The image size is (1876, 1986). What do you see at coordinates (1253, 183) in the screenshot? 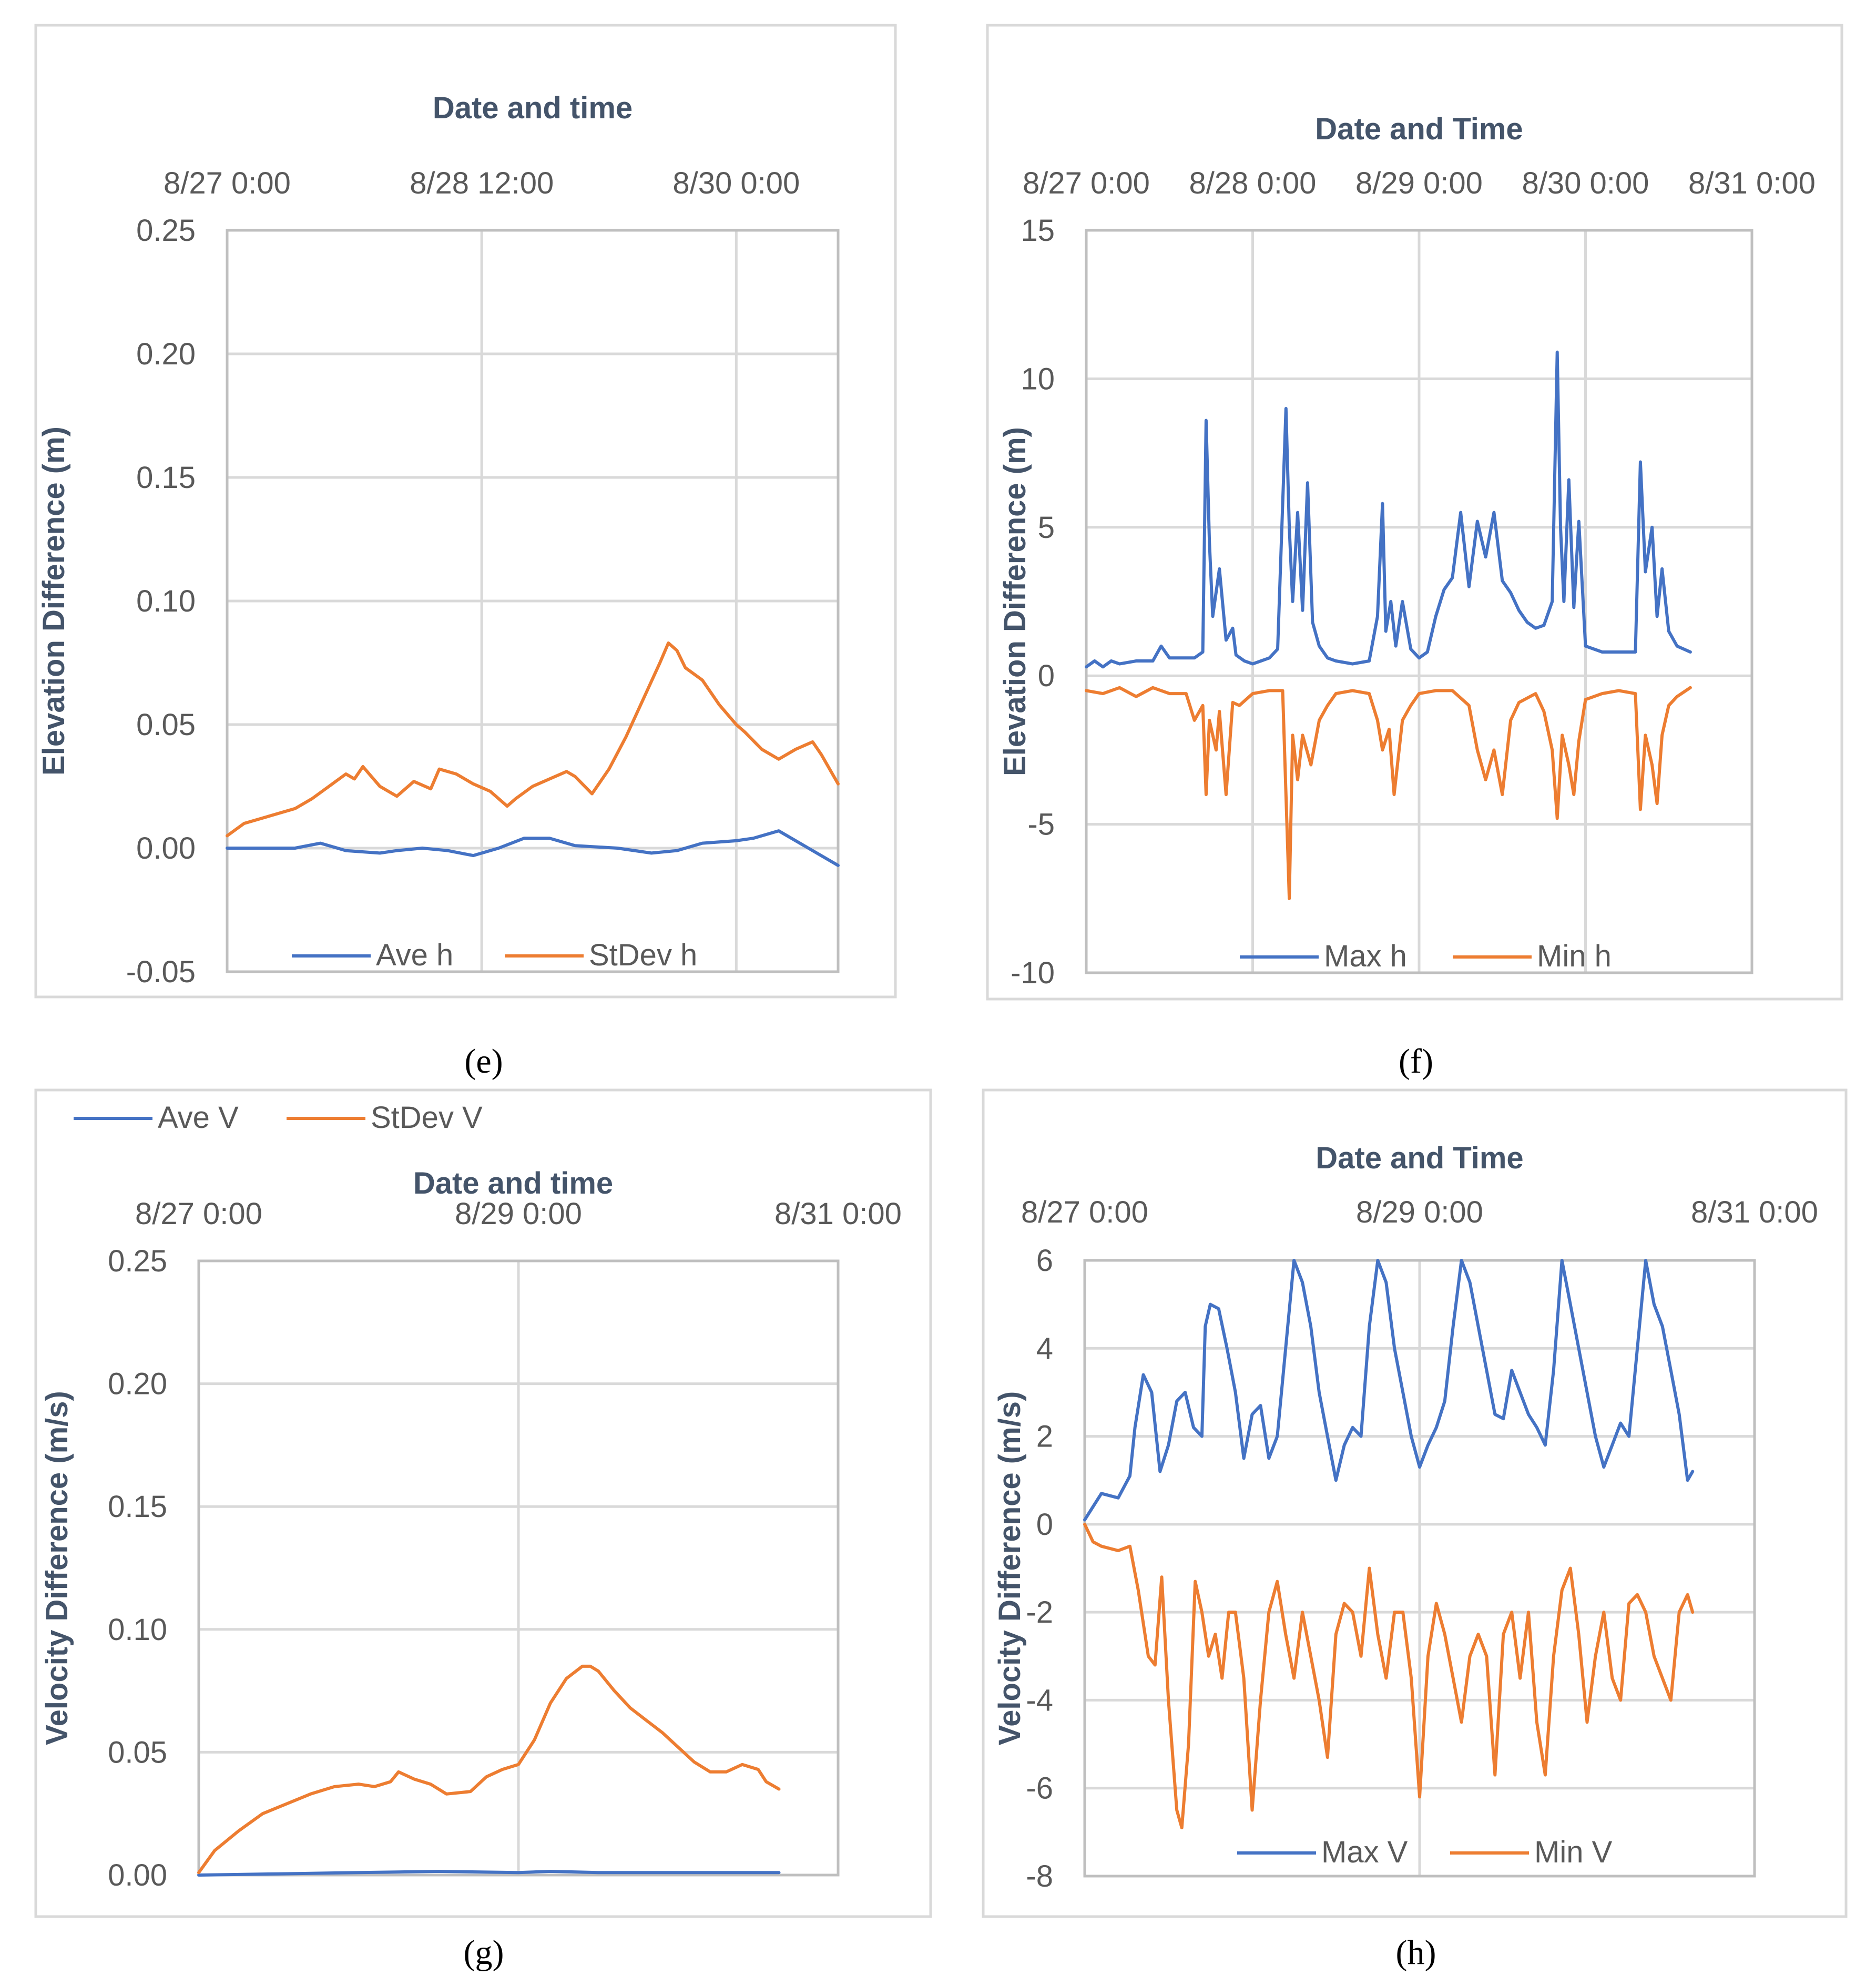
I see `x-tick-label: 8/28 0:00` at bounding box center [1253, 183].